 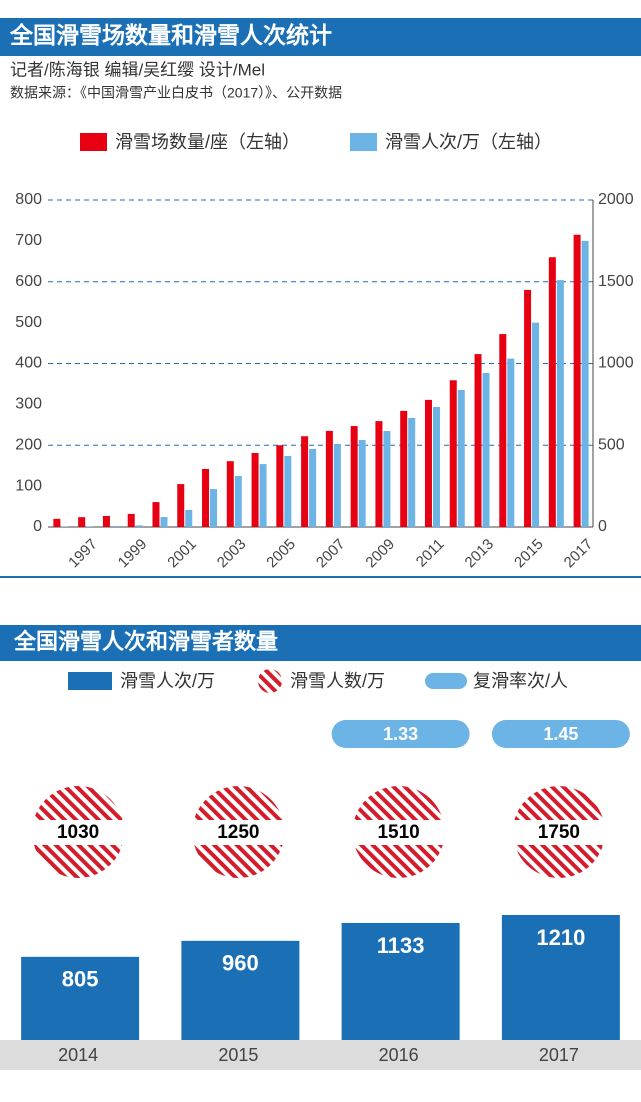 I want to click on x-tick-label: 2016, so click(x=399, y=1055).